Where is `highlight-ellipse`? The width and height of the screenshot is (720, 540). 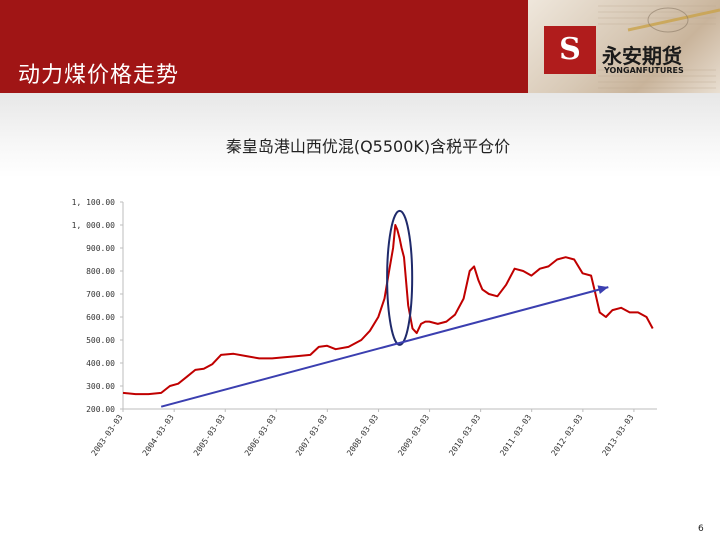
highlight-ellipse is located at coordinates (400, 277).